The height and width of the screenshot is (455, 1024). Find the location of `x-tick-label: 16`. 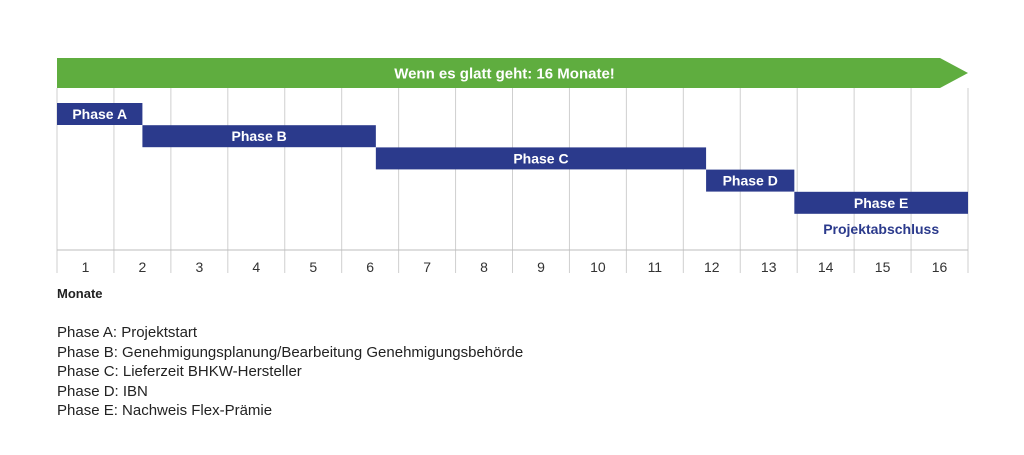

x-tick-label: 16 is located at coordinates (940, 267).